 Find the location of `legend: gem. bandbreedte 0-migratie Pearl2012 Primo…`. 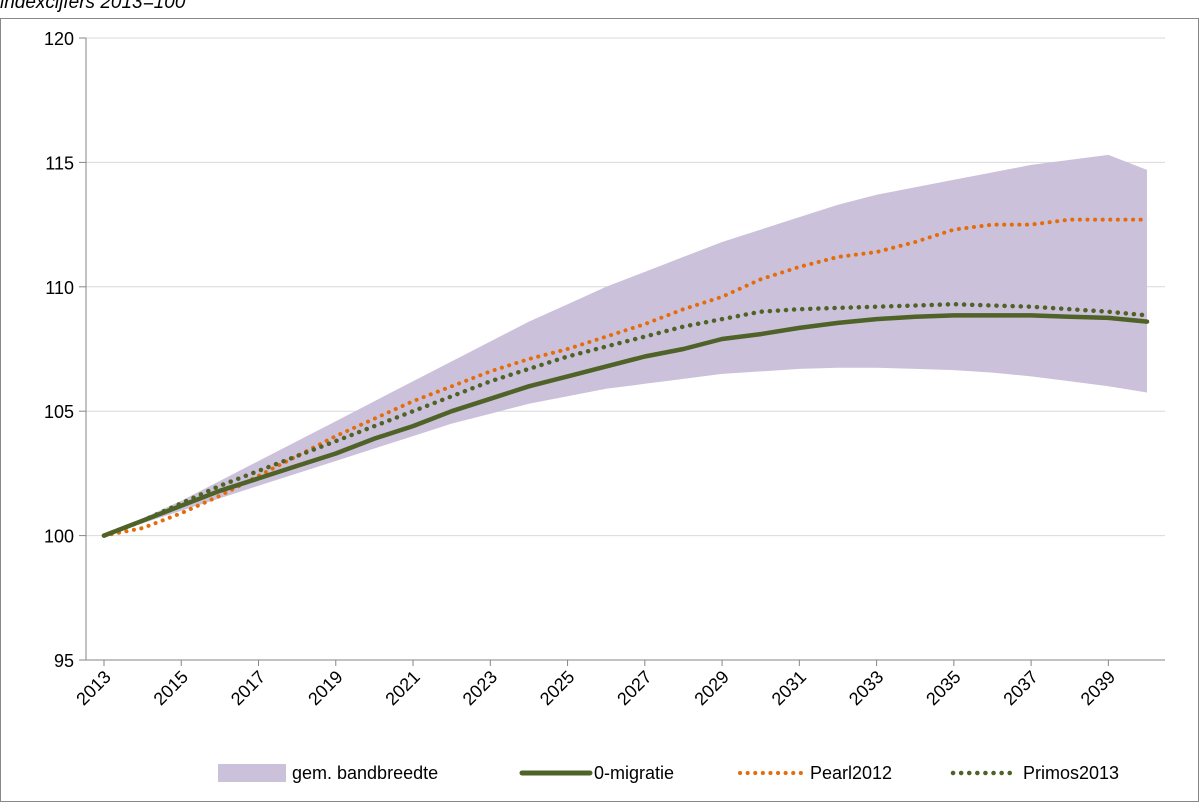

legend: gem. bandbreedte 0-migratie Pearl2012 Primo… is located at coordinates (668, 773).